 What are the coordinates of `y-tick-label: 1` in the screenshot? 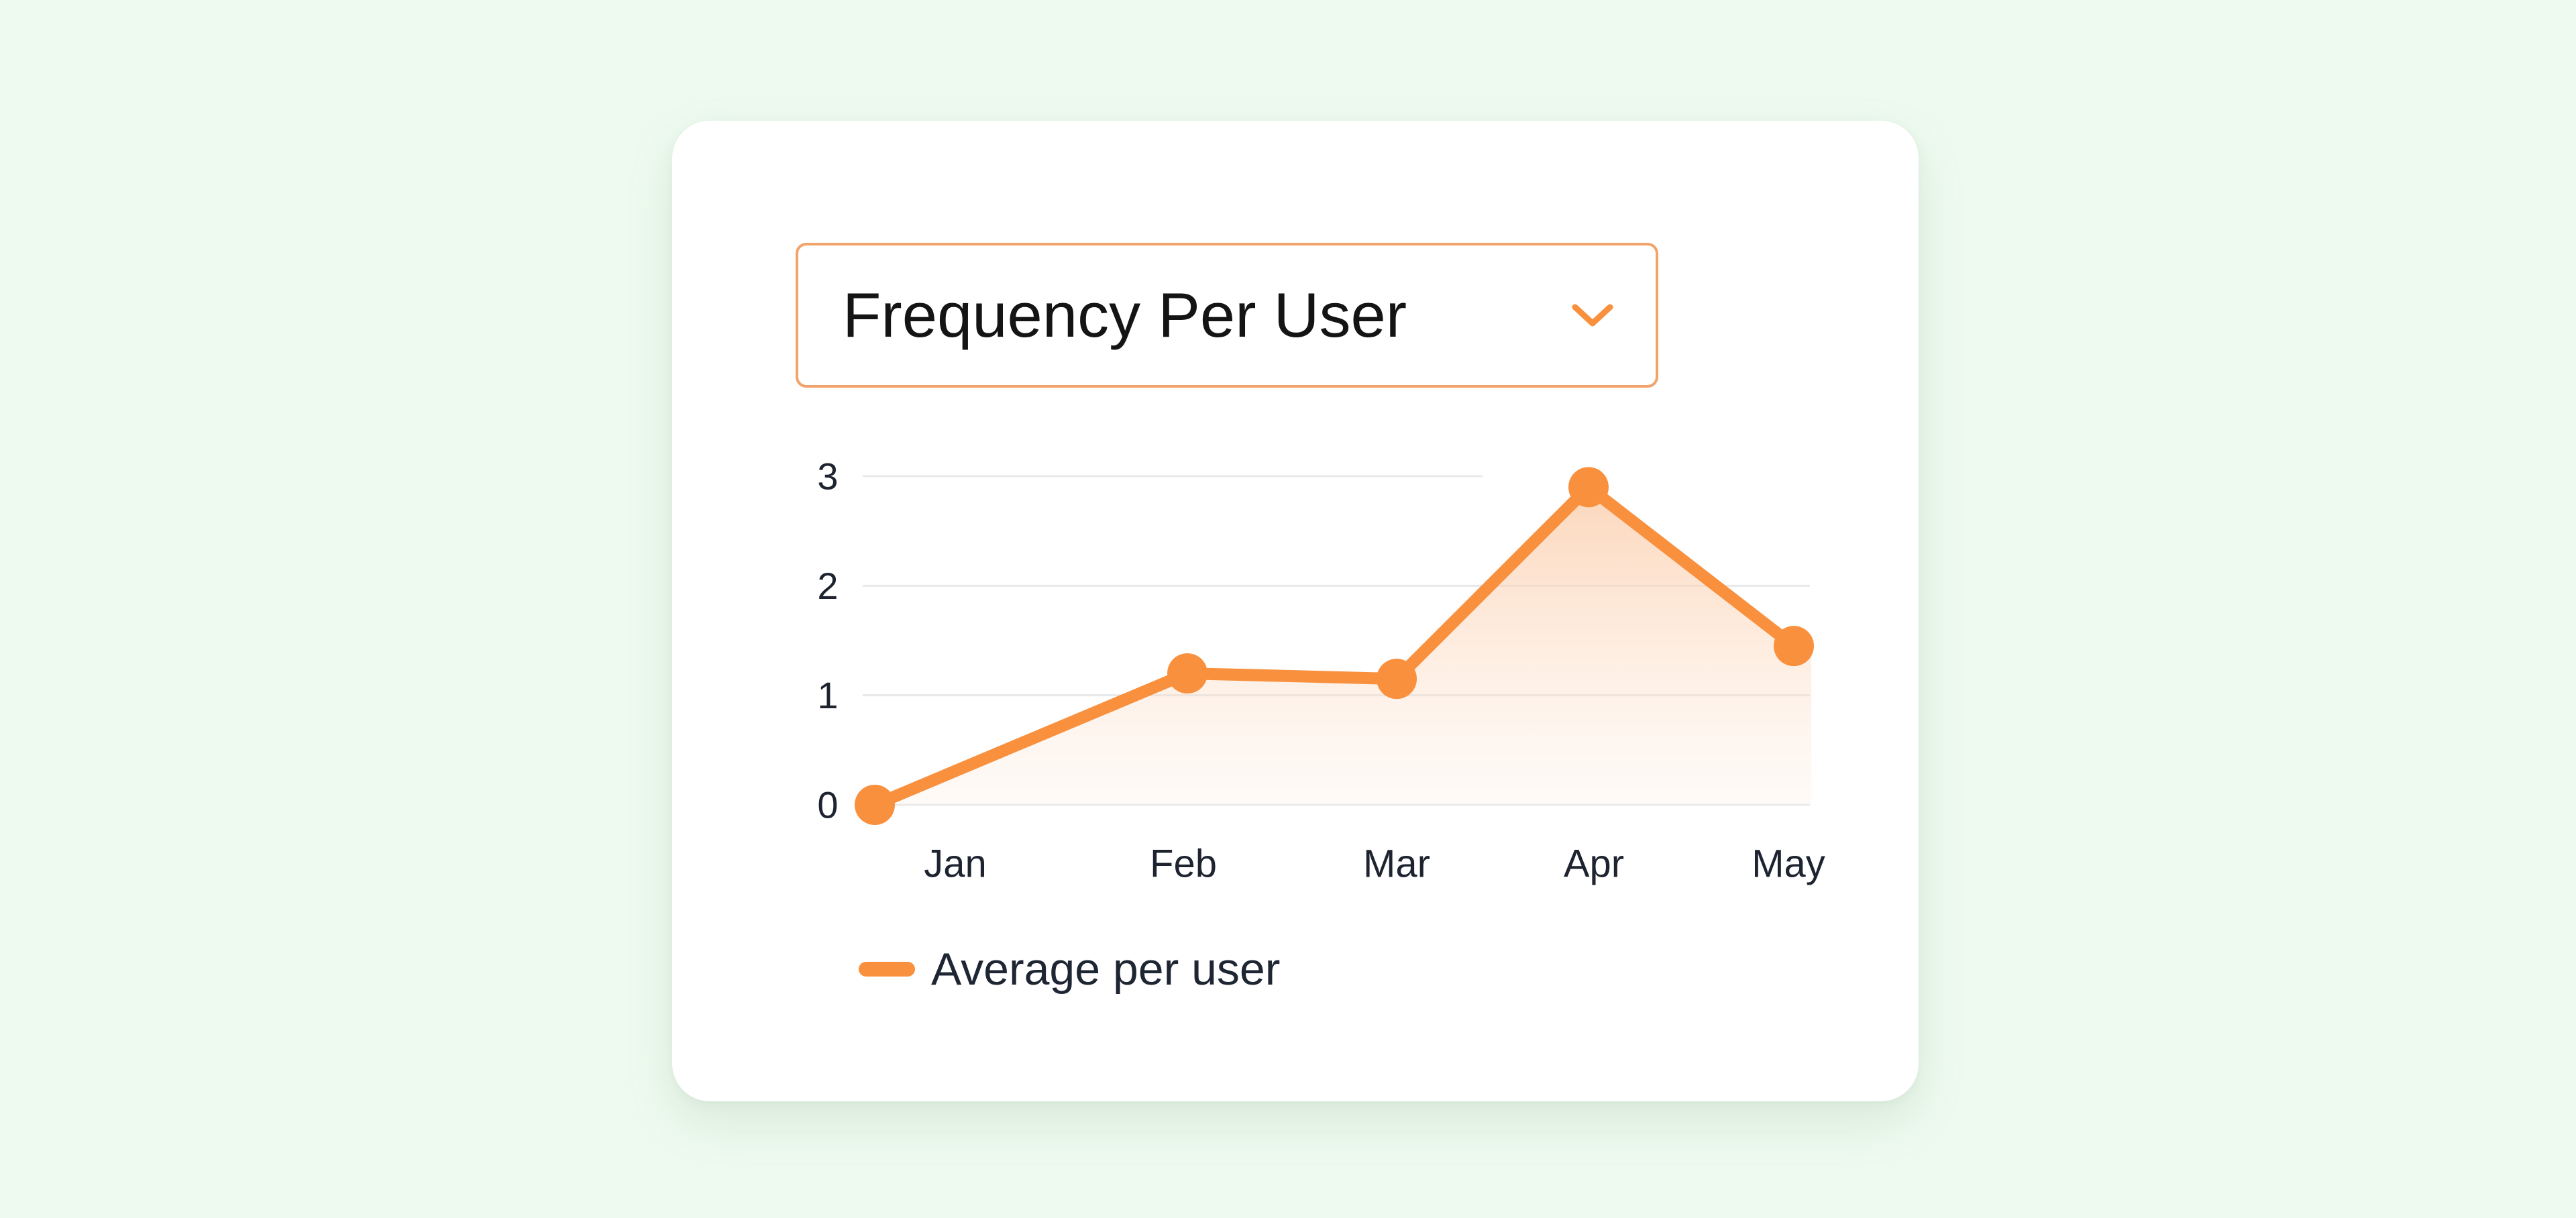 It's located at (827, 695).